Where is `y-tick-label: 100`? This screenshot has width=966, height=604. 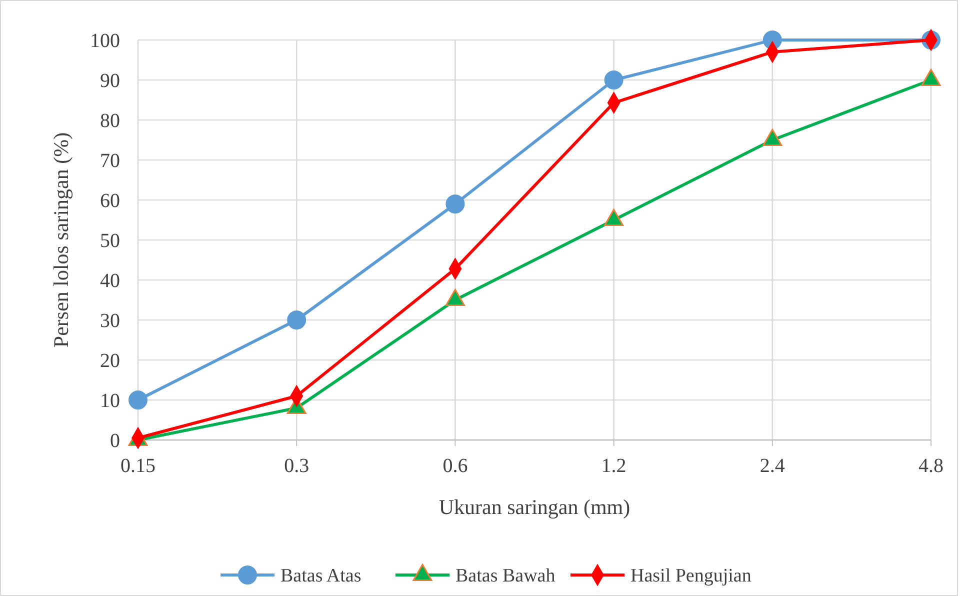 y-tick-label: 100 is located at coordinates (105, 41).